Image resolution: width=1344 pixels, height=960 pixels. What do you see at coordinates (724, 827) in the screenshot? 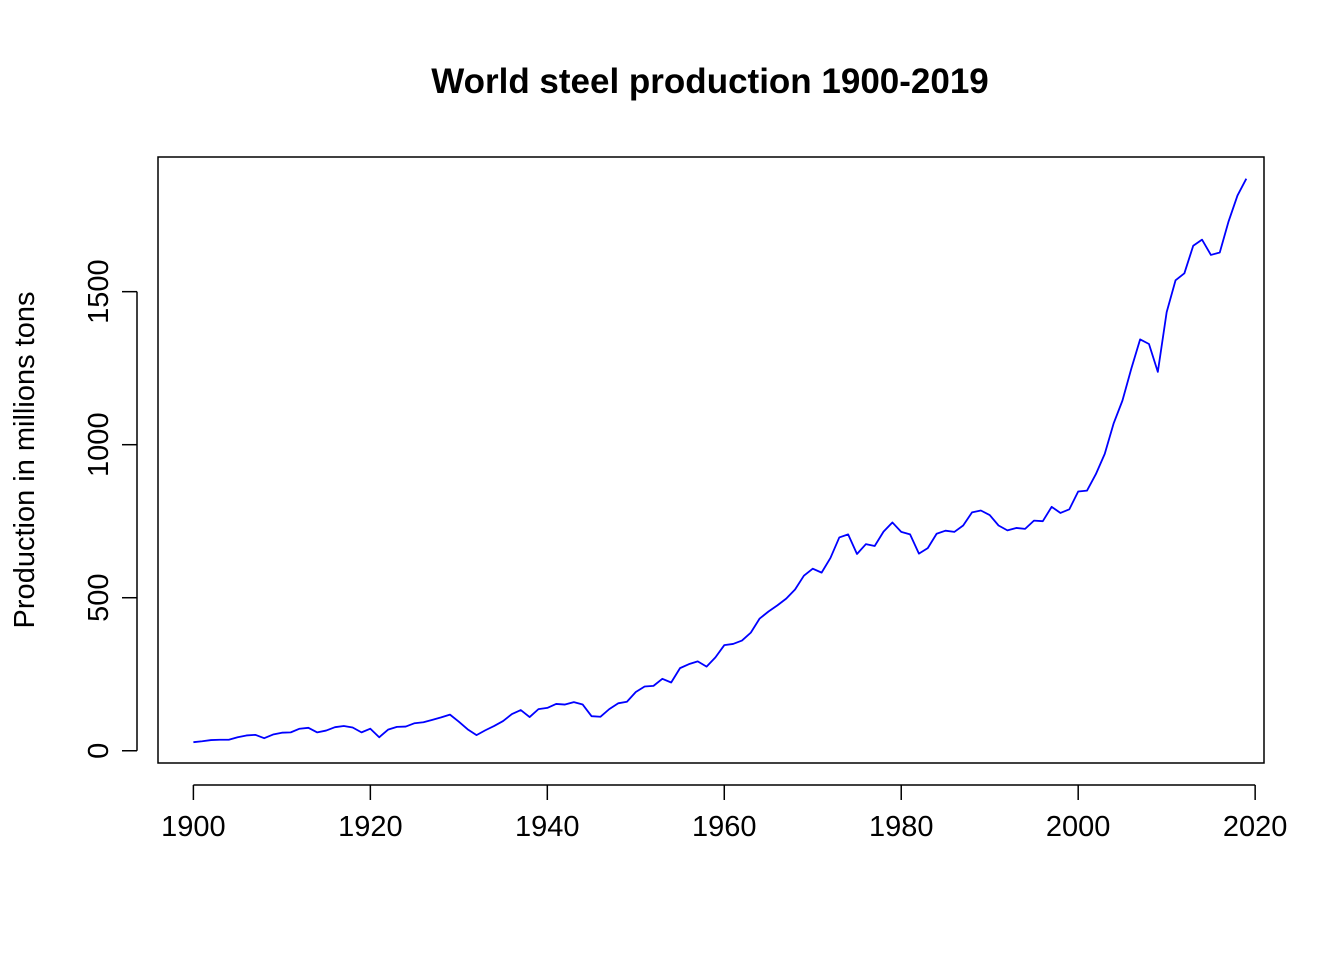
I see `x-tick-label: 1960` at bounding box center [724, 827].